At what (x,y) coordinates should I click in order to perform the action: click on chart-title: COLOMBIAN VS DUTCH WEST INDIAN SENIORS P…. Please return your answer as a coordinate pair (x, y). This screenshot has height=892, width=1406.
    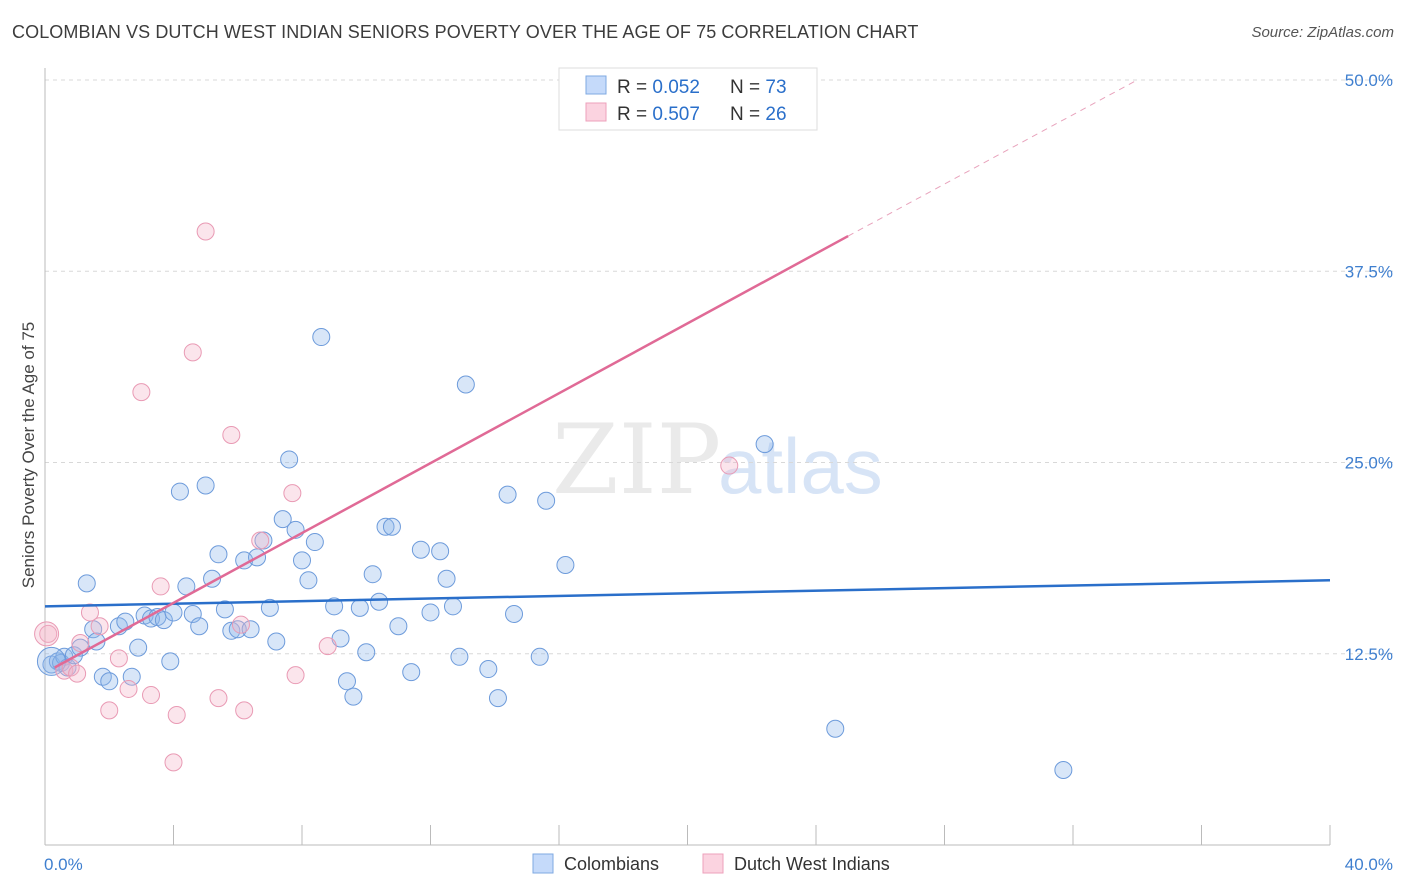
    Looking at the image, I should click on (465, 32).